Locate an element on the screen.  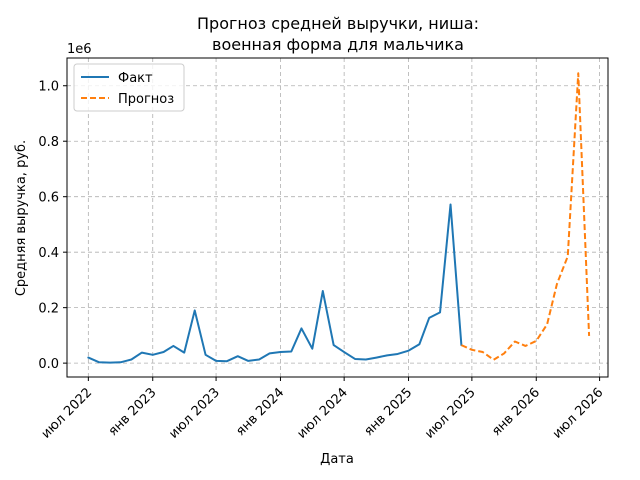
y-tick-label: 0.2 is located at coordinates (48, 309).